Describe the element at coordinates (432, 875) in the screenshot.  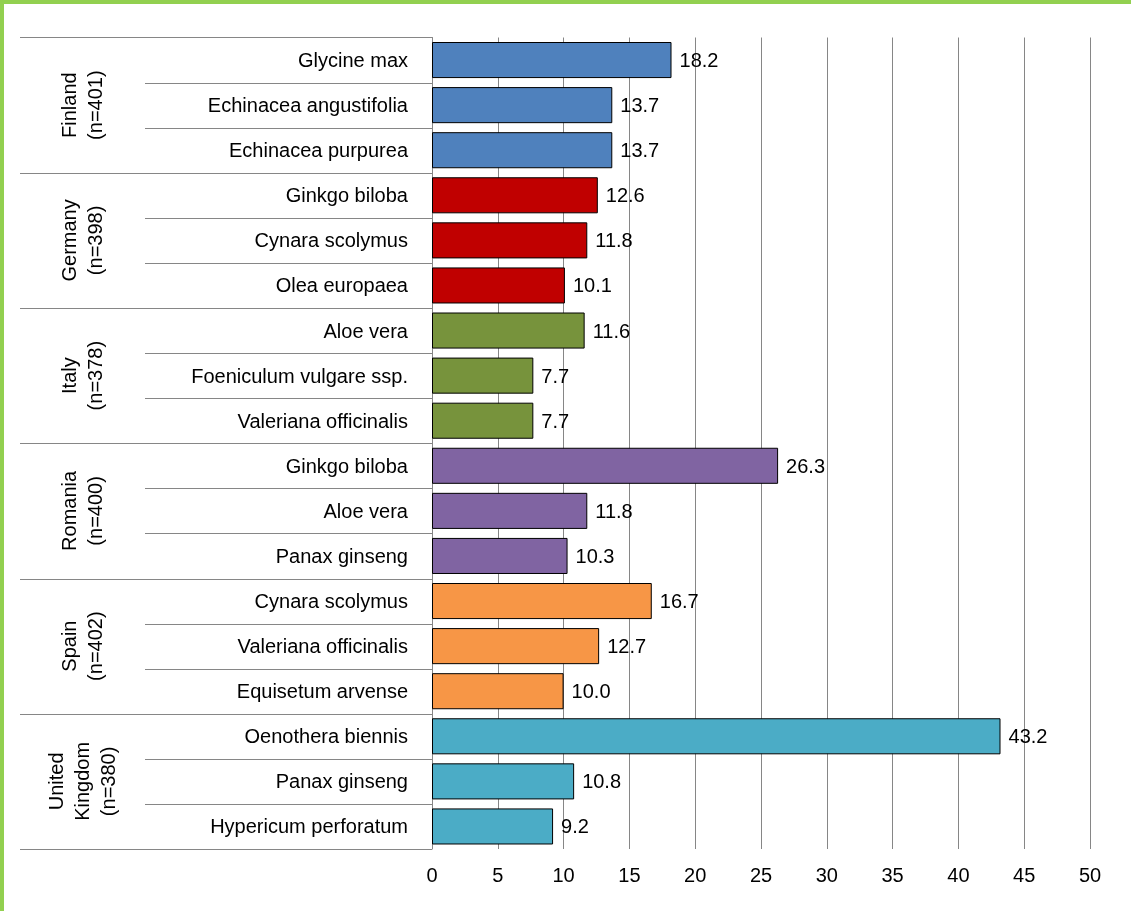
I see `x-tick-label: 0` at that location.